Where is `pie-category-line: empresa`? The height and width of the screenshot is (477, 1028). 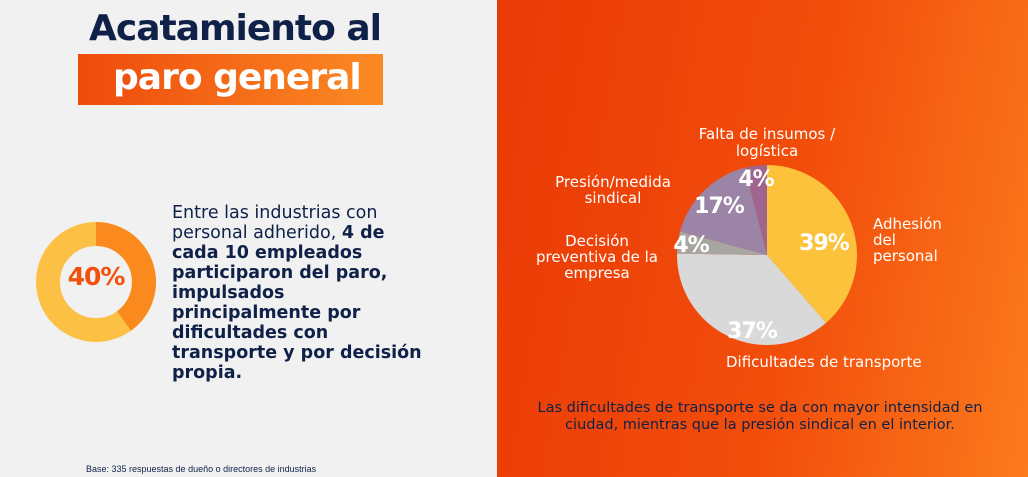
pie-category-line: empresa is located at coordinates (596, 273).